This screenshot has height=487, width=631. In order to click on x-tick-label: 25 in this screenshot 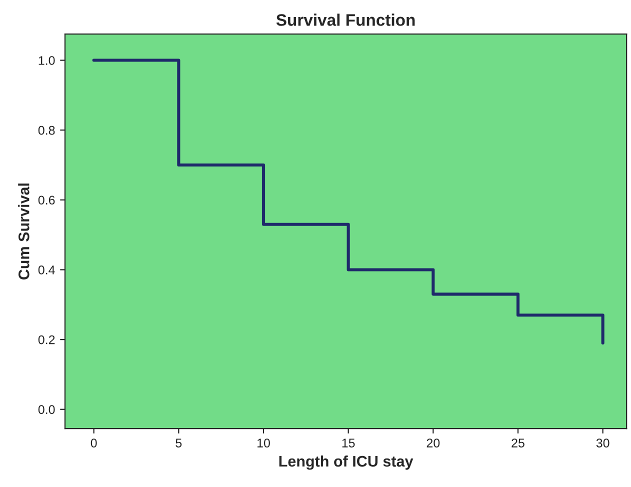, I will do `click(518, 443)`.